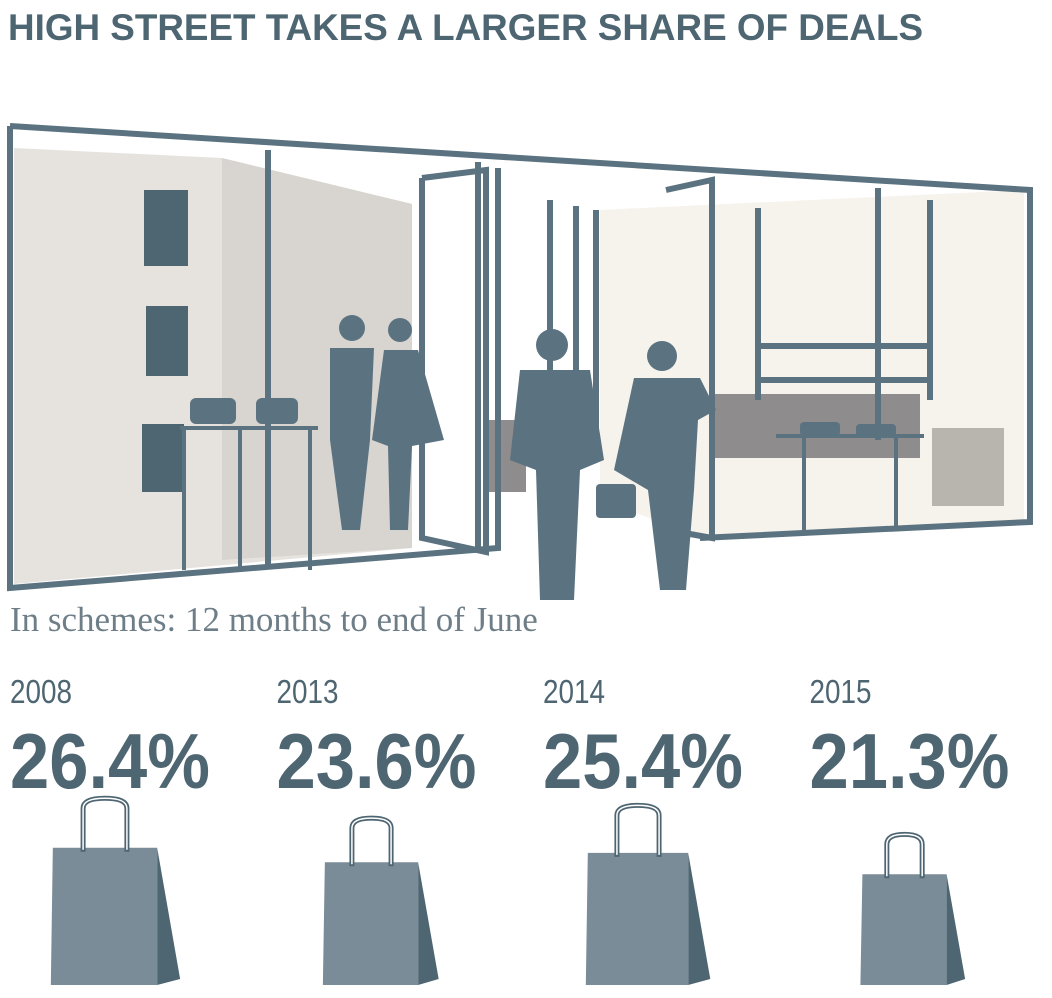 This screenshot has height=998, width=1052. Describe the element at coordinates (308, 691) in the screenshot. I see `year-label: 2013` at that location.